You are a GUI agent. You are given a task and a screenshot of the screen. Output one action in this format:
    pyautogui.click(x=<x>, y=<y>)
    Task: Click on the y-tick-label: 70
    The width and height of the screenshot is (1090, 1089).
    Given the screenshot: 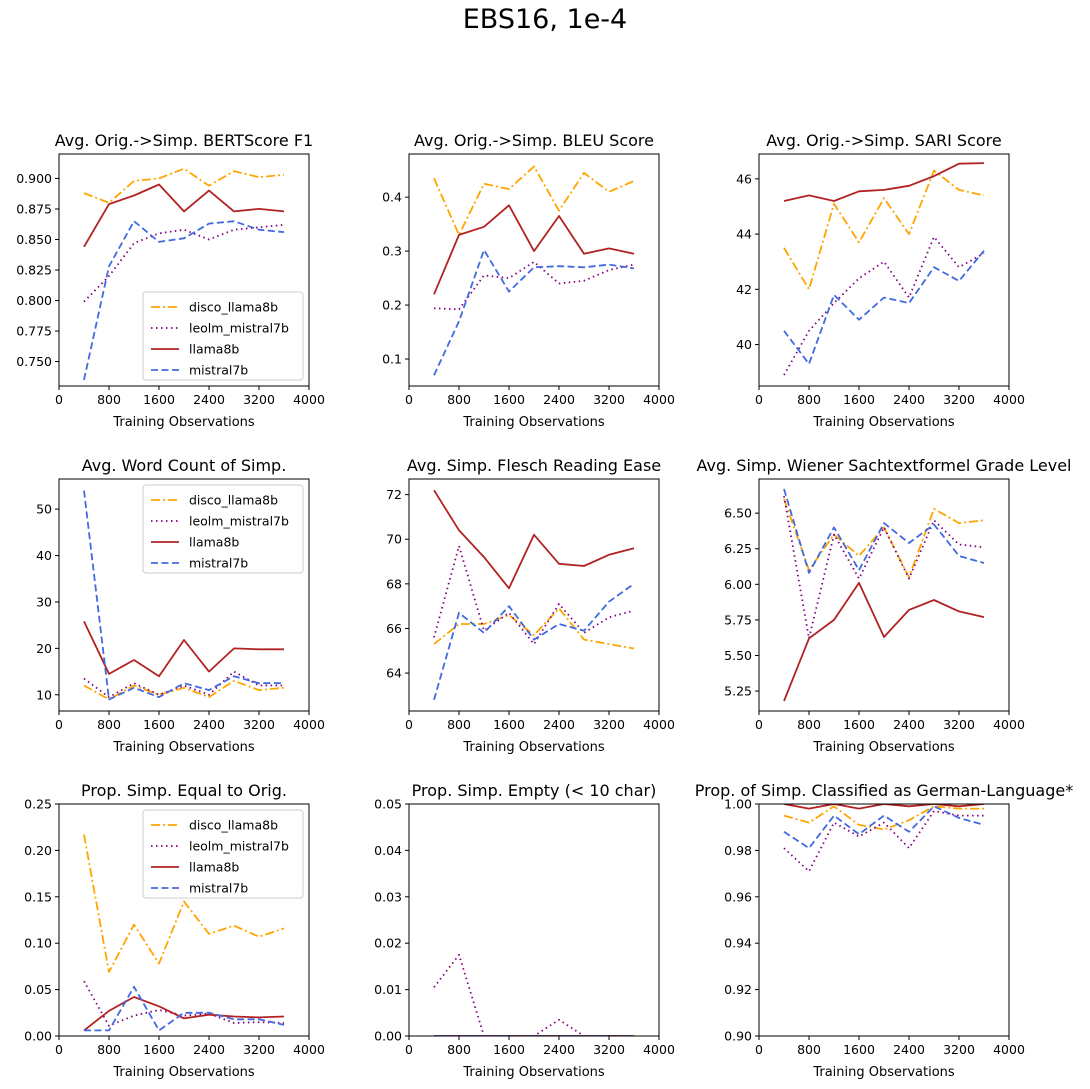 What is the action you would take?
    pyautogui.click(x=394, y=539)
    